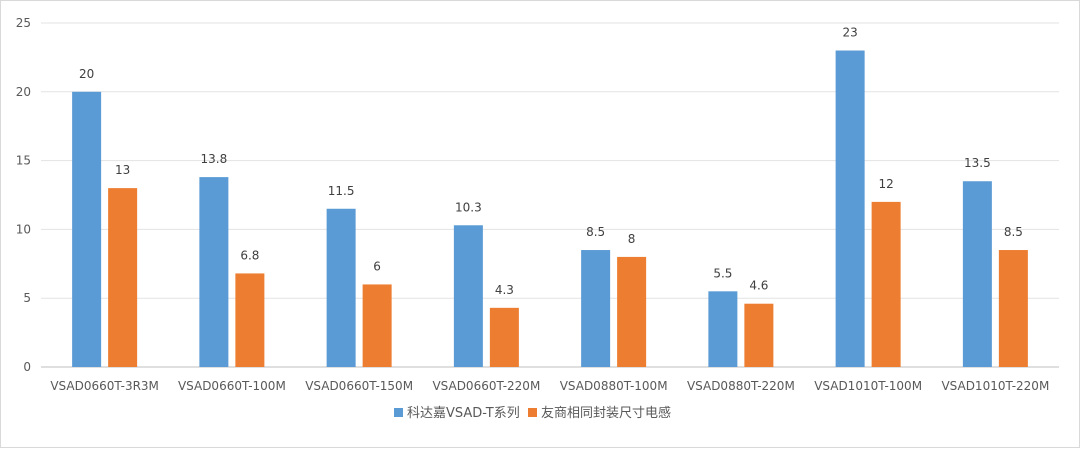  Describe the element at coordinates (232, 386) in the screenshot. I see `category-label: VSAD0660T-100M` at that location.